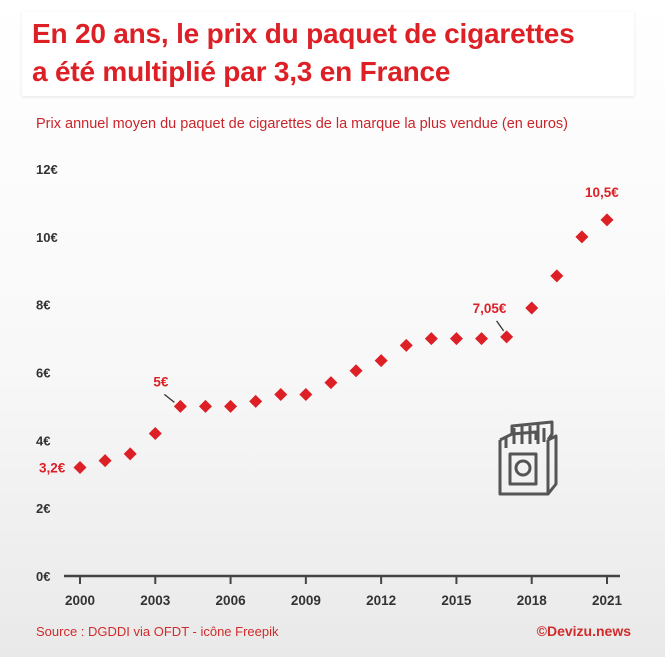 This screenshot has height=657, width=665. Describe the element at coordinates (241, 71) in the screenshot. I see `chart-title-line-2: a été multiplié par 3,3 en France` at that location.